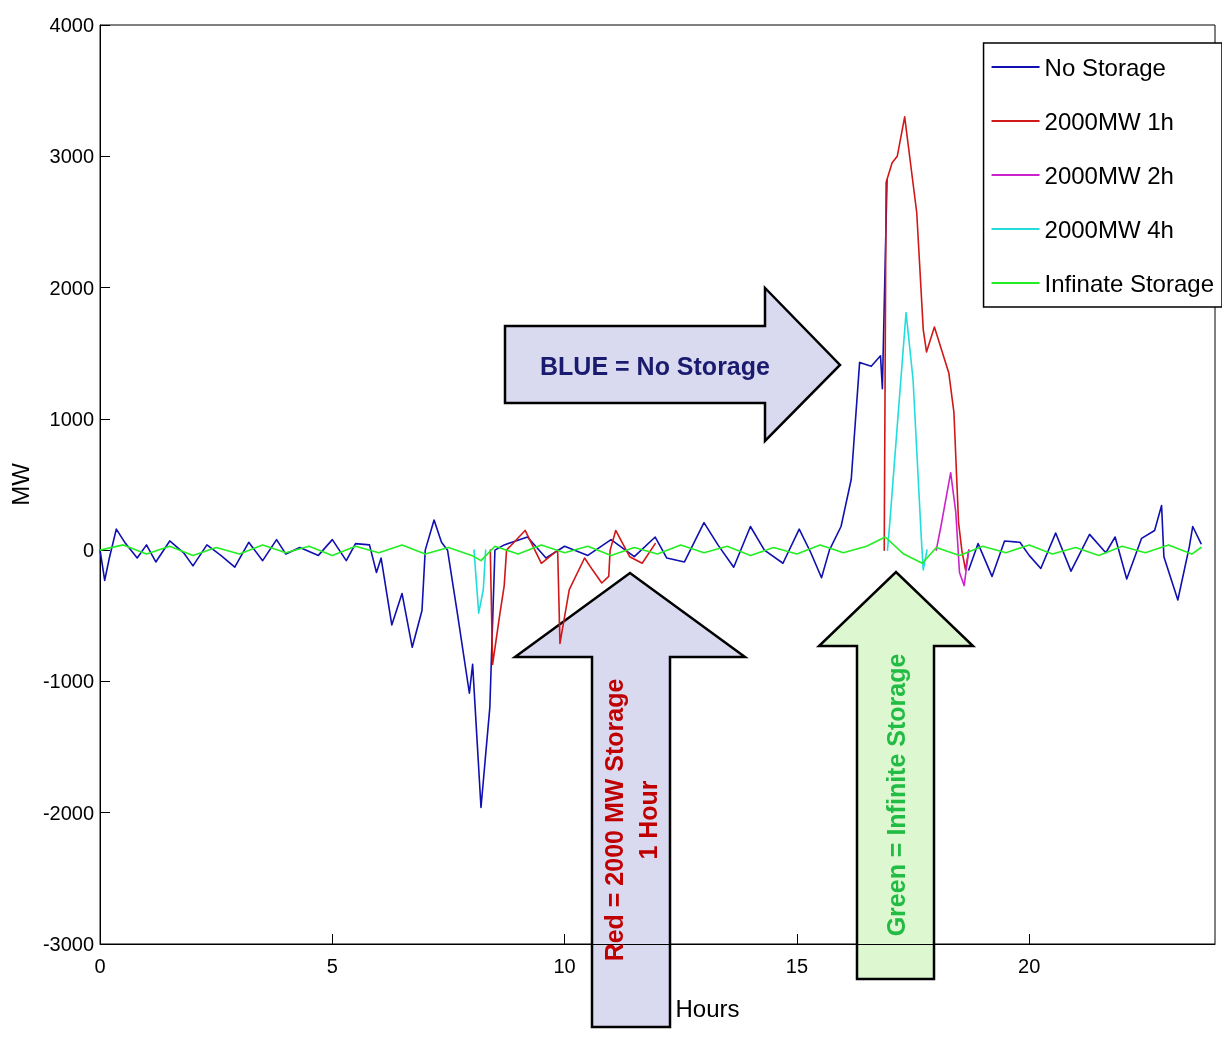 The height and width of the screenshot is (1042, 1222). What do you see at coordinates (1109, 229) in the screenshot?
I see `legend-label: 2000MW 4h` at bounding box center [1109, 229].